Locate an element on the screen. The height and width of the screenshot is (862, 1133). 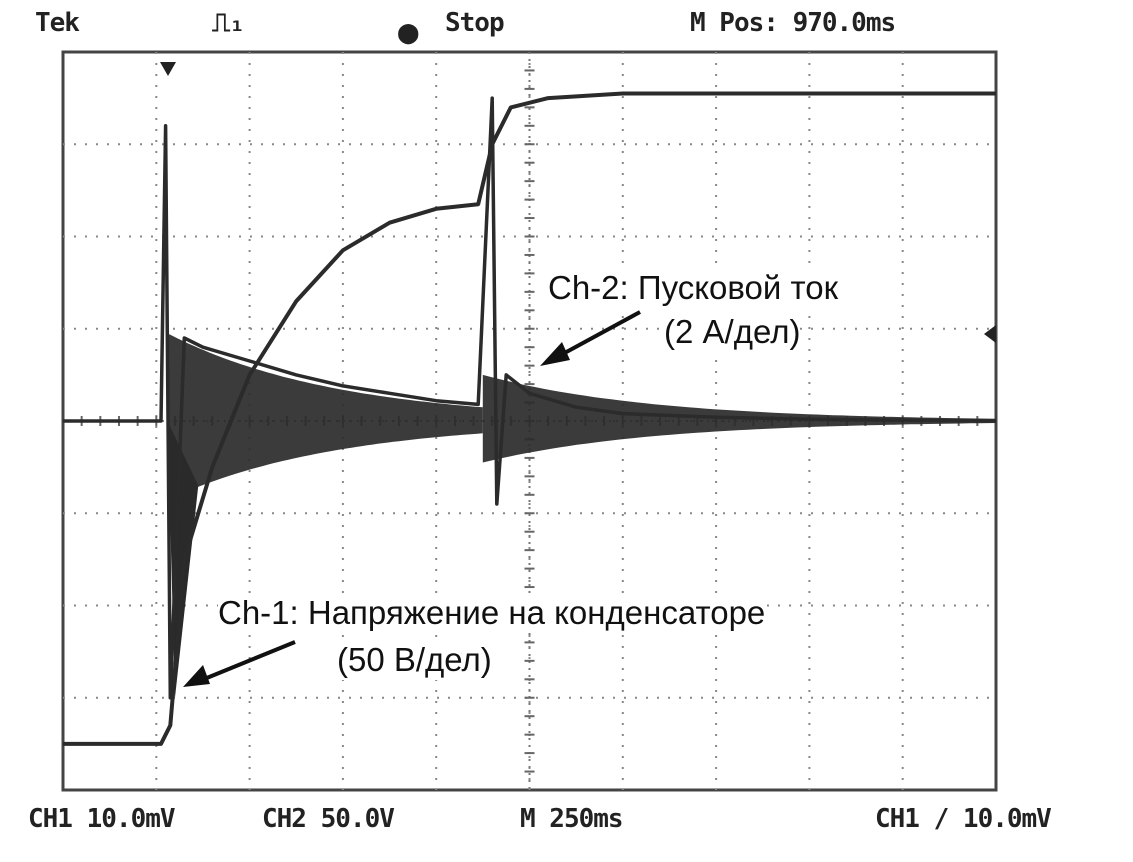
horizontal-position: M Pos: 970.0ms is located at coordinates (793, 23).